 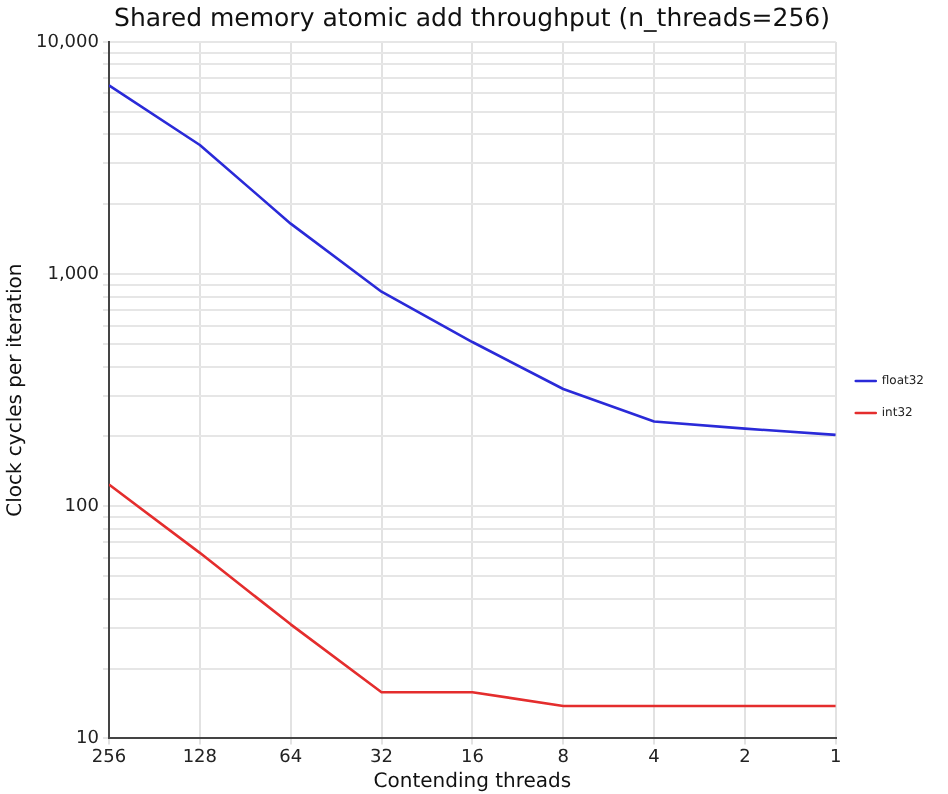 What do you see at coordinates (16, 390) in the screenshot?
I see `y-axis-title: Clock cycles per iteration` at bounding box center [16, 390].